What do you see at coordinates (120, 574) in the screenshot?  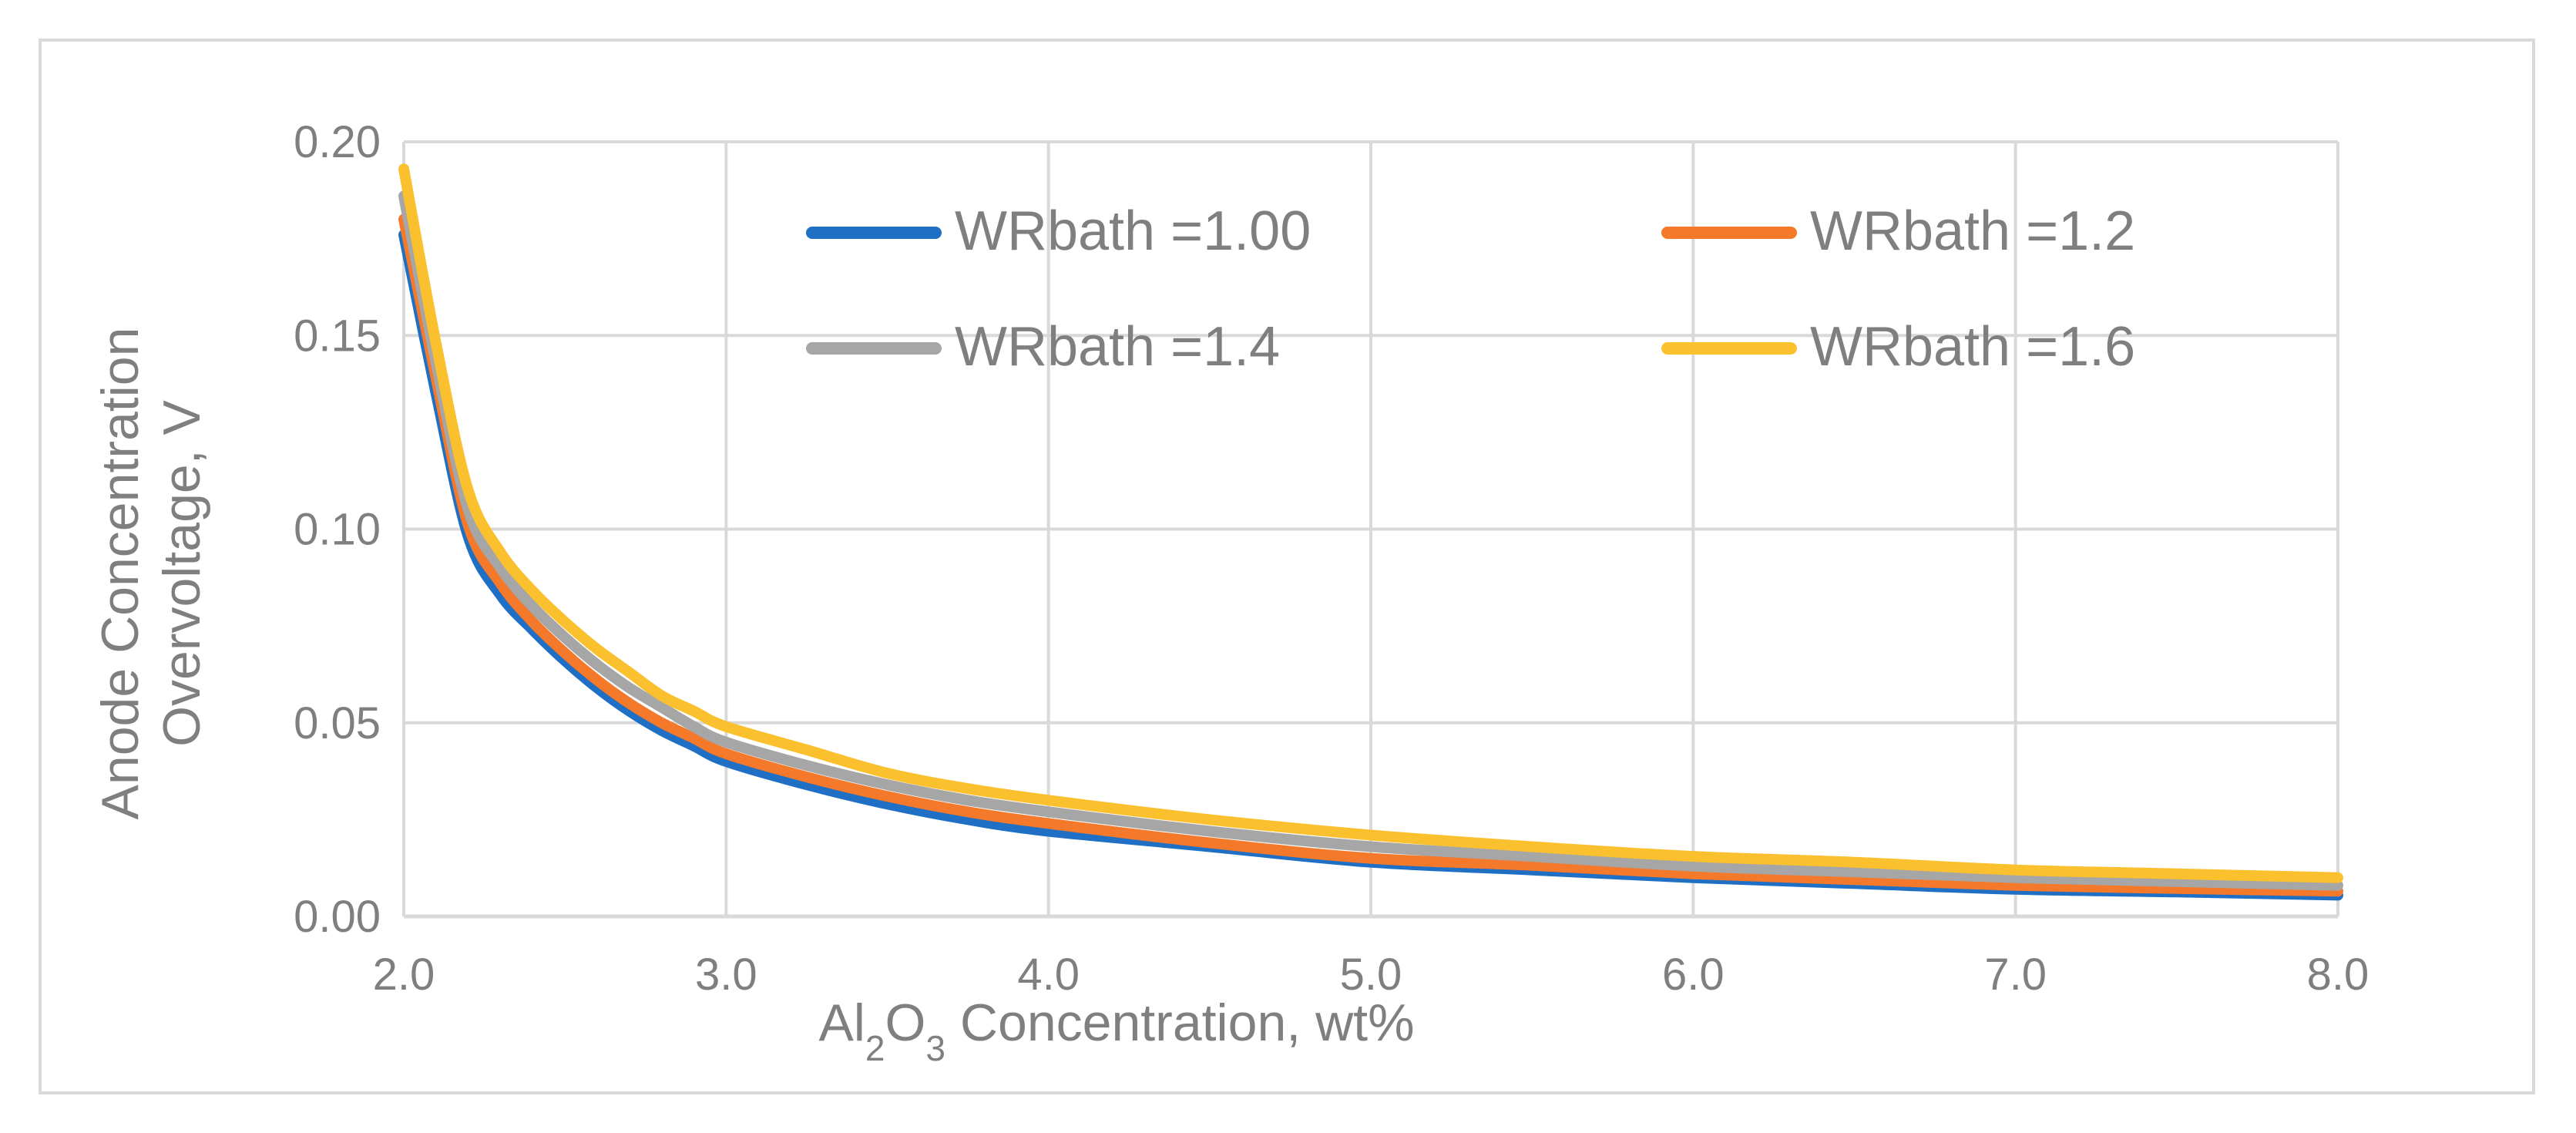 I see `y-axis-title-line-1: Anode Concentration` at bounding box center [120, 574].